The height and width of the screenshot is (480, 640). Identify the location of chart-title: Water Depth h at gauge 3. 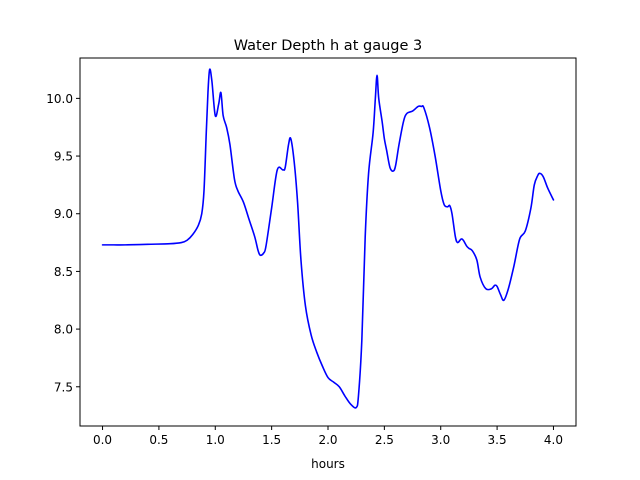
(328, 46).